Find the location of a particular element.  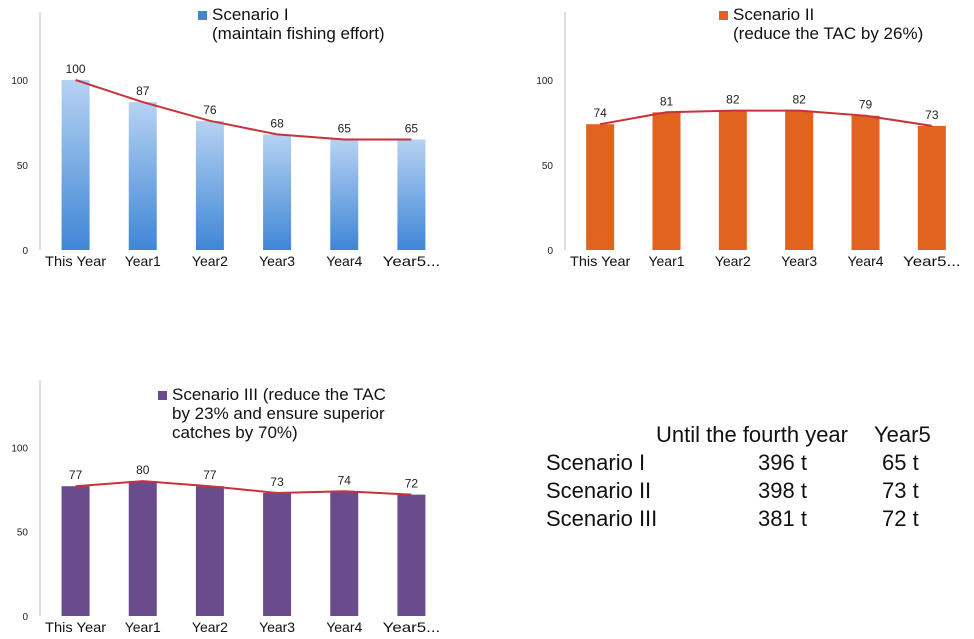

legend-label: Scenario I is located at coordinates (250, 14).